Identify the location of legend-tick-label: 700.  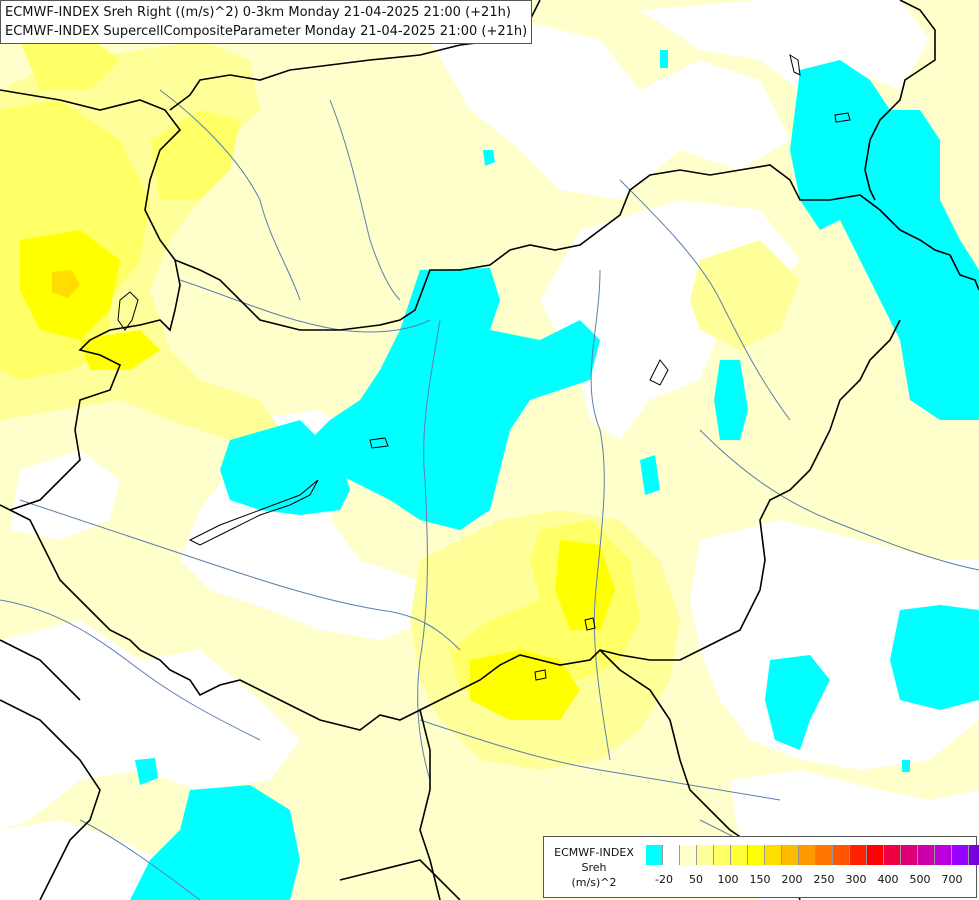
(952, 879).